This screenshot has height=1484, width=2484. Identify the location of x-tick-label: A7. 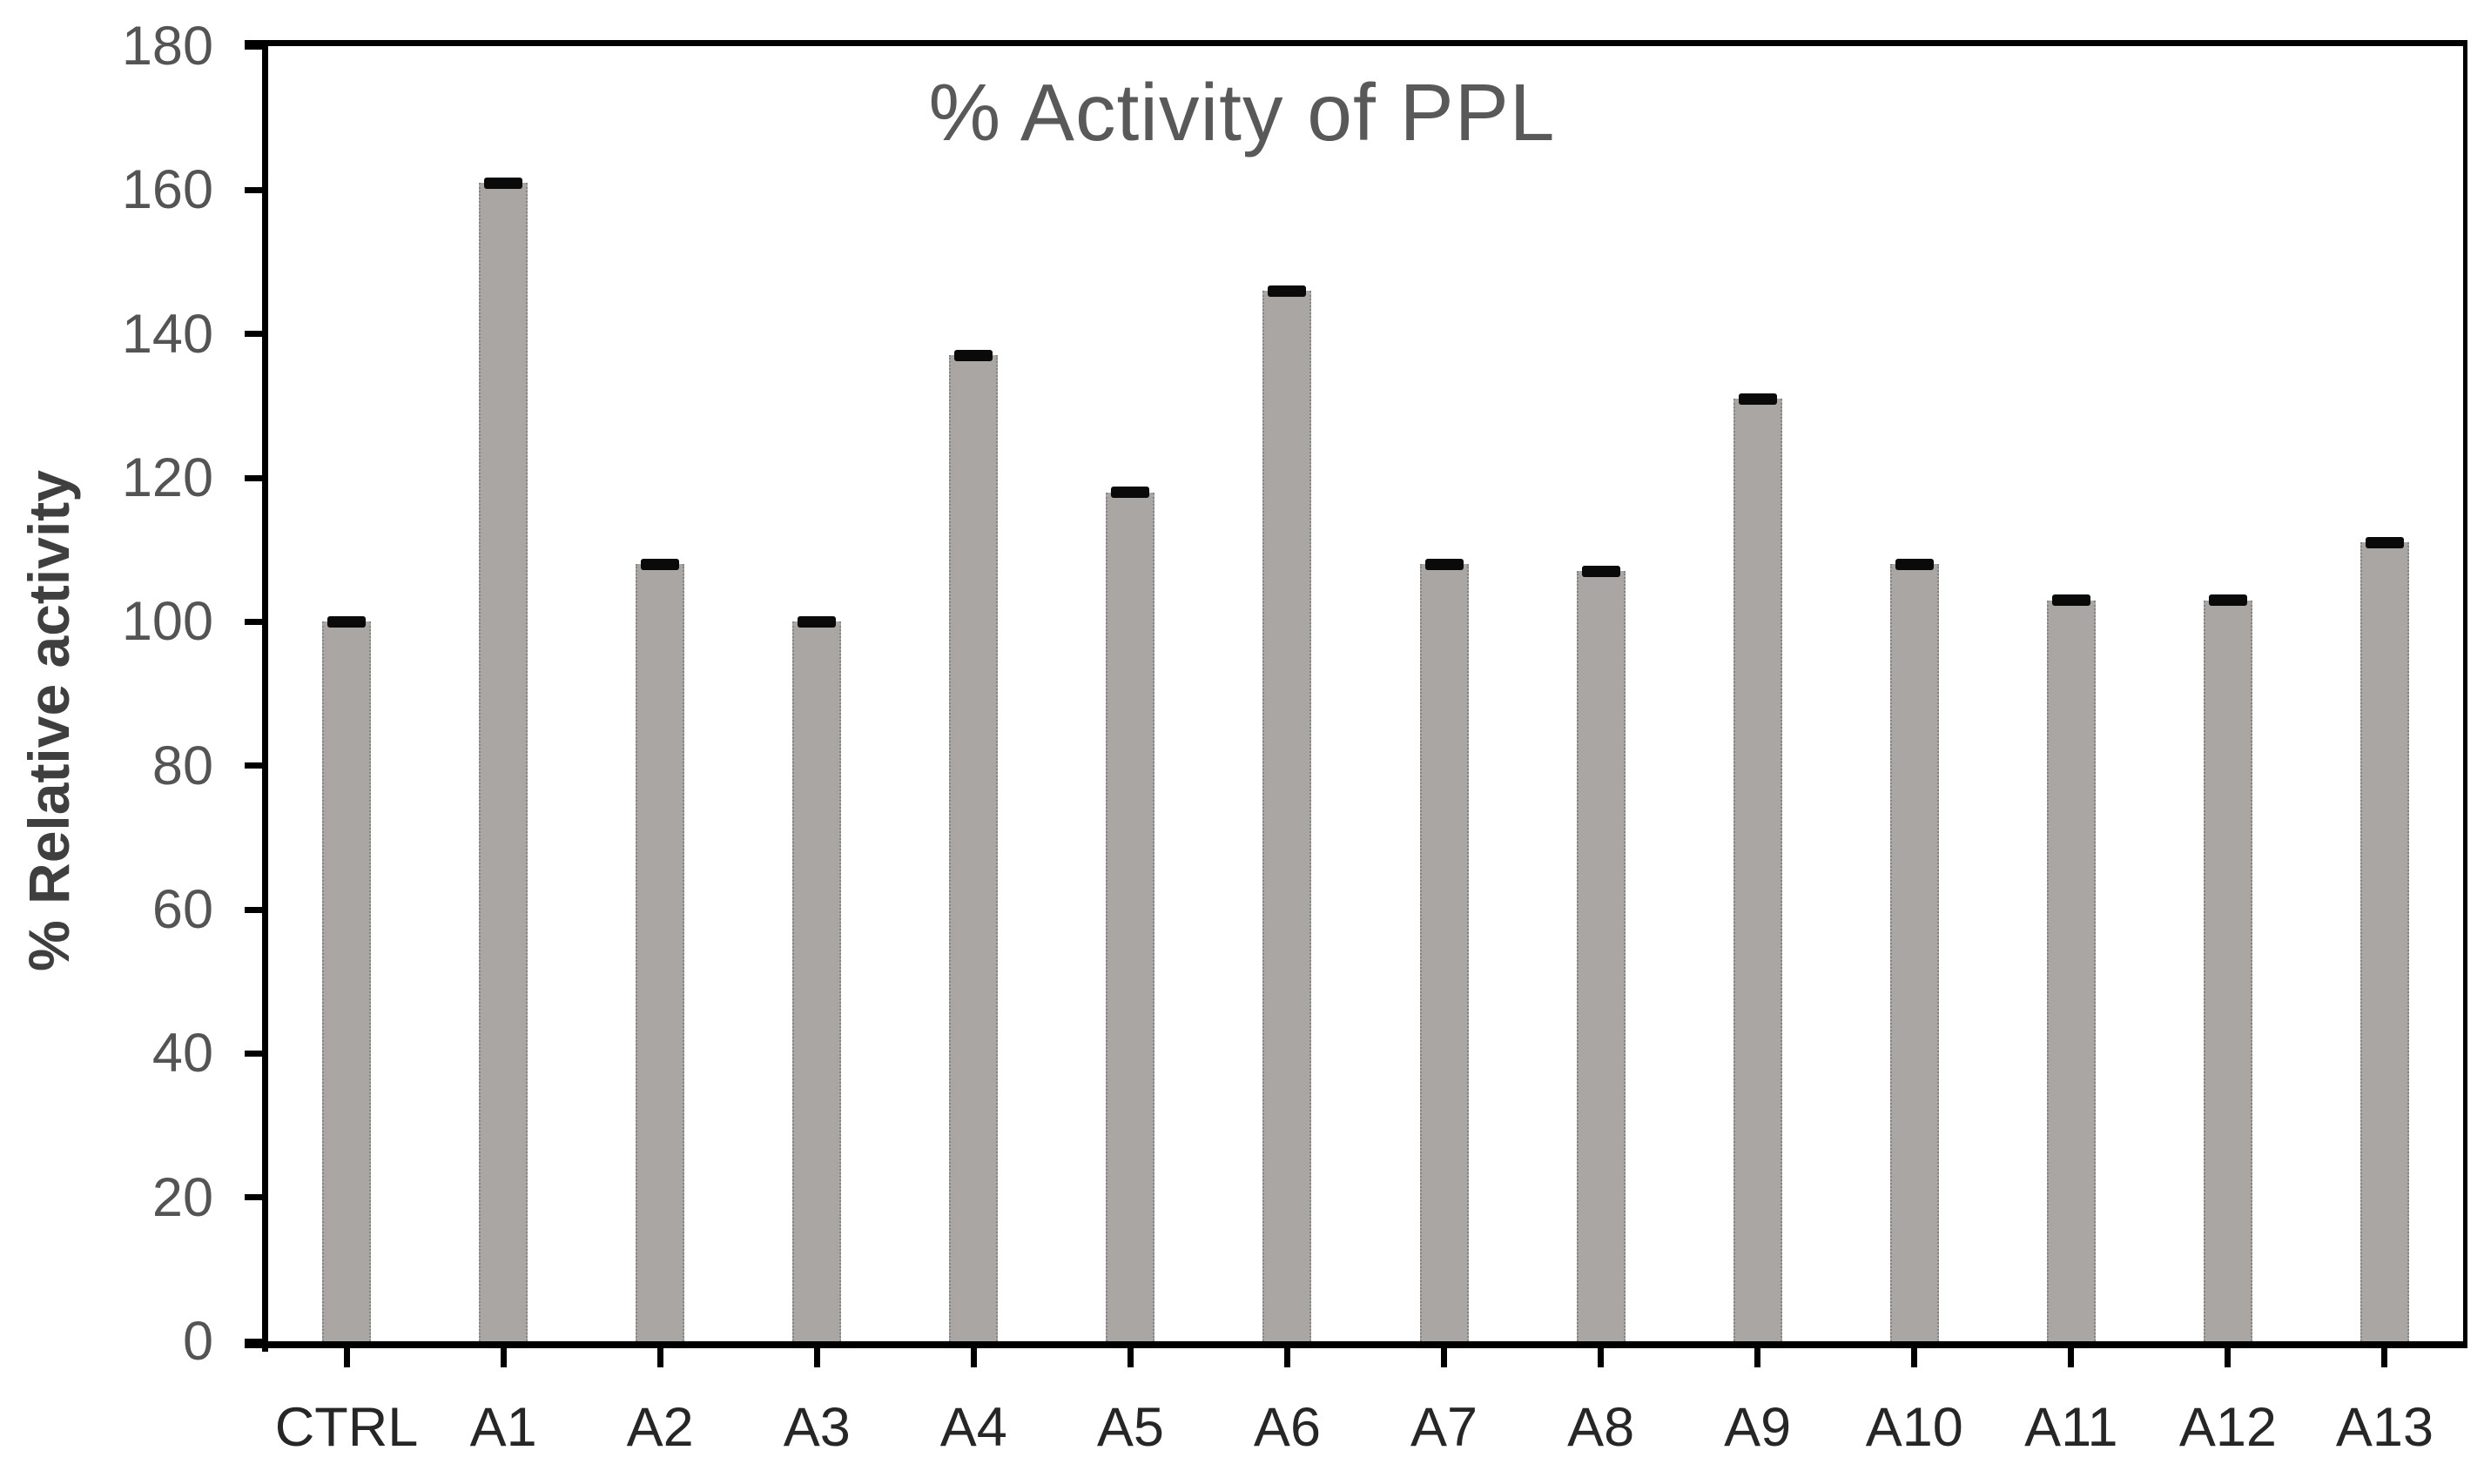
(1444, 1427).